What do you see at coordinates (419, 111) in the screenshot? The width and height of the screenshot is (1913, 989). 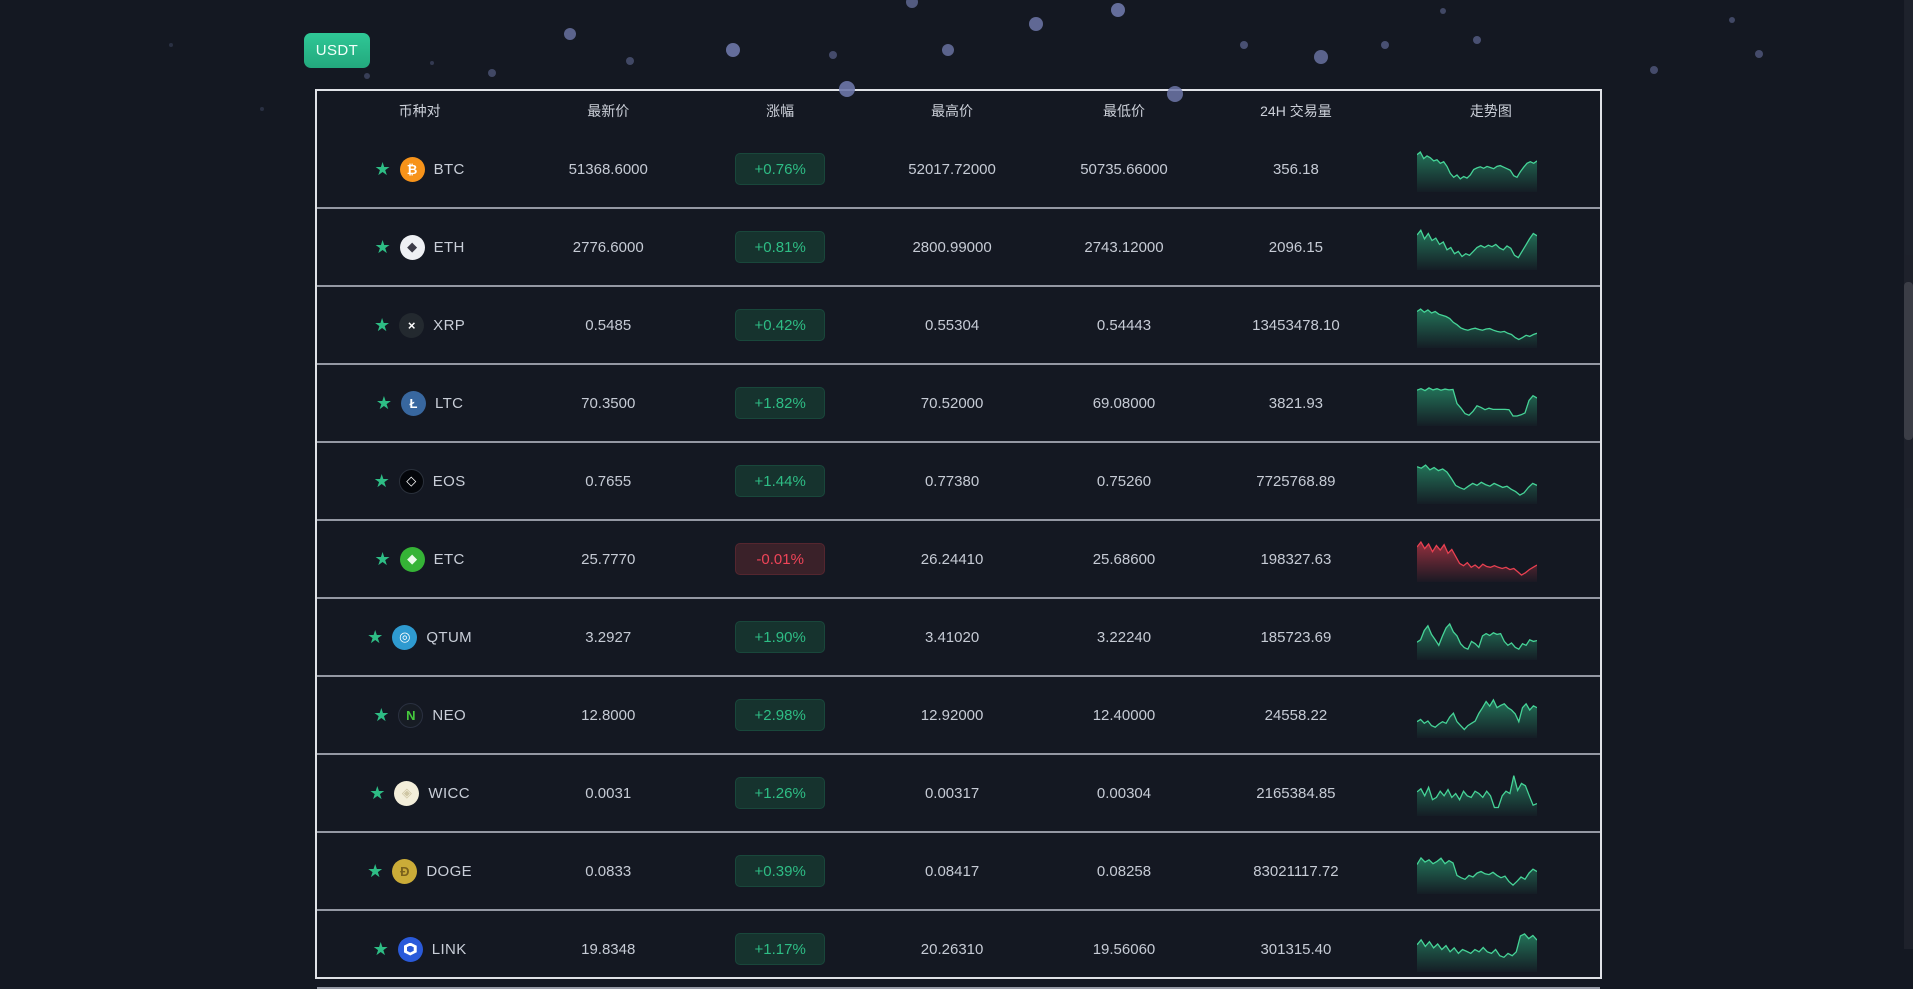 I see `column-header-pair: 币种对` at bounding box center [419, 111].